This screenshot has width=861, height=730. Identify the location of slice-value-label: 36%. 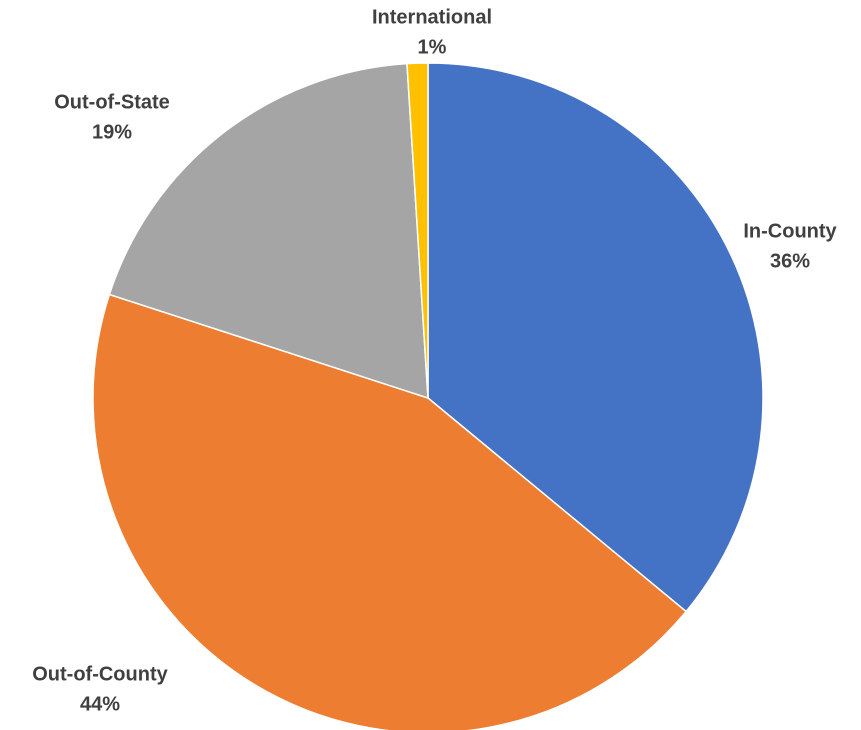
(790, 261).